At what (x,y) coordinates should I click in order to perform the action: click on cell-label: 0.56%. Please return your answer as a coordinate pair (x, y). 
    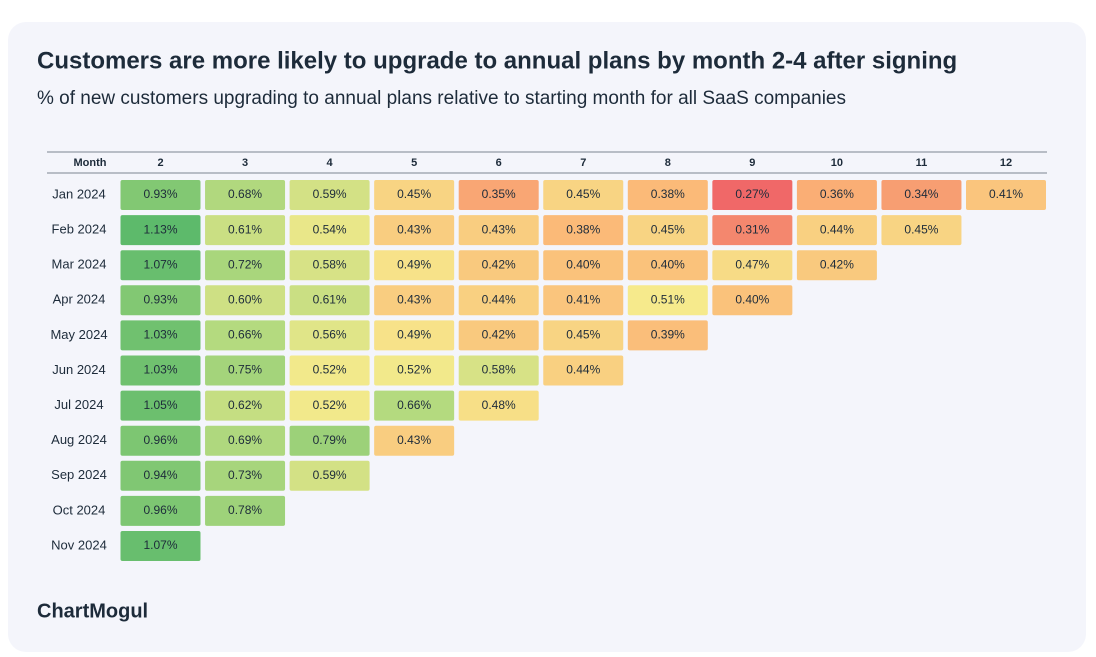
    Looking at the image, I should click on (330, 335).